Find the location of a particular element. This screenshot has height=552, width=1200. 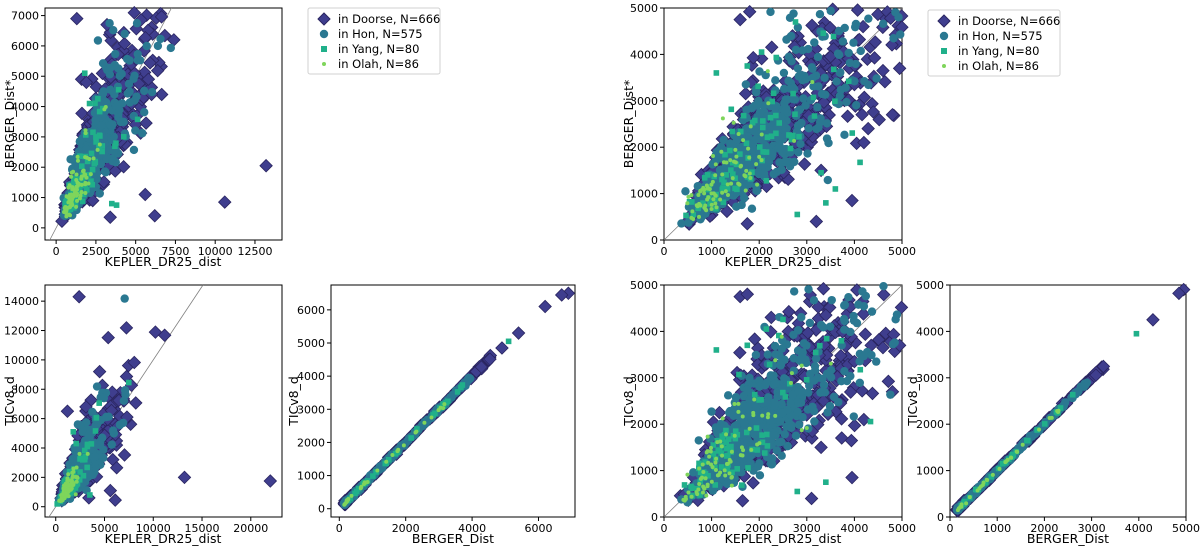

x-axis-label: KEPLER_DR25_dist is located at coordinates (163, 538).